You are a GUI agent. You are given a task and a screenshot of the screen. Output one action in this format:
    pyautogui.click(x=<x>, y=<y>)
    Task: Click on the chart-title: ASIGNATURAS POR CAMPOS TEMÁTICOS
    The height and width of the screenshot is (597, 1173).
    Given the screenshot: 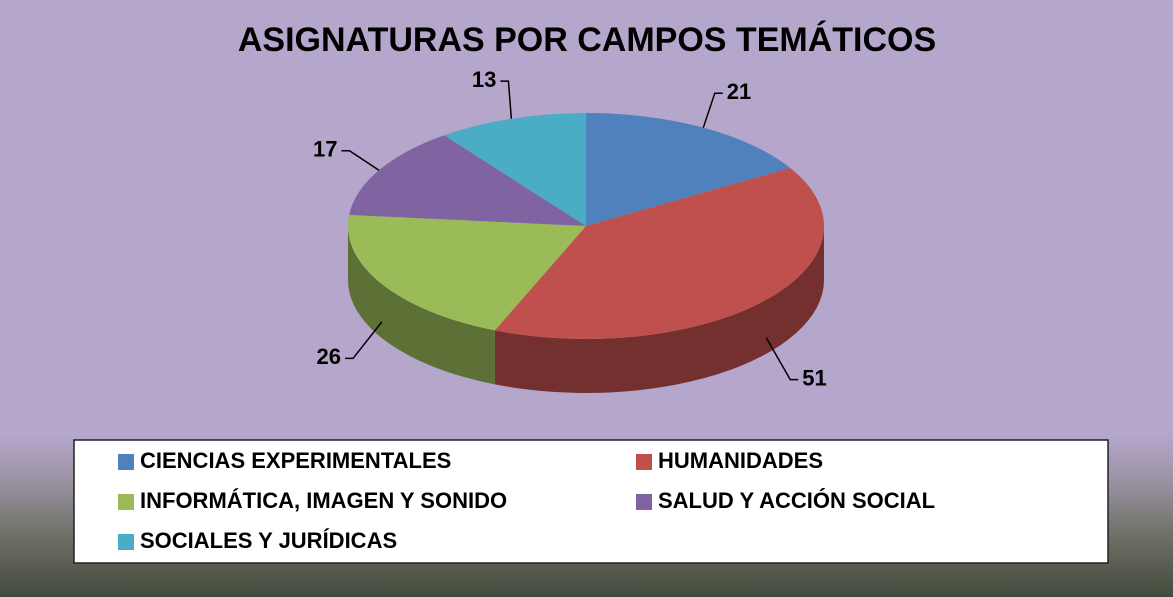 What is the action you would take?
    pyautogui.click(x=587, y=40)
    